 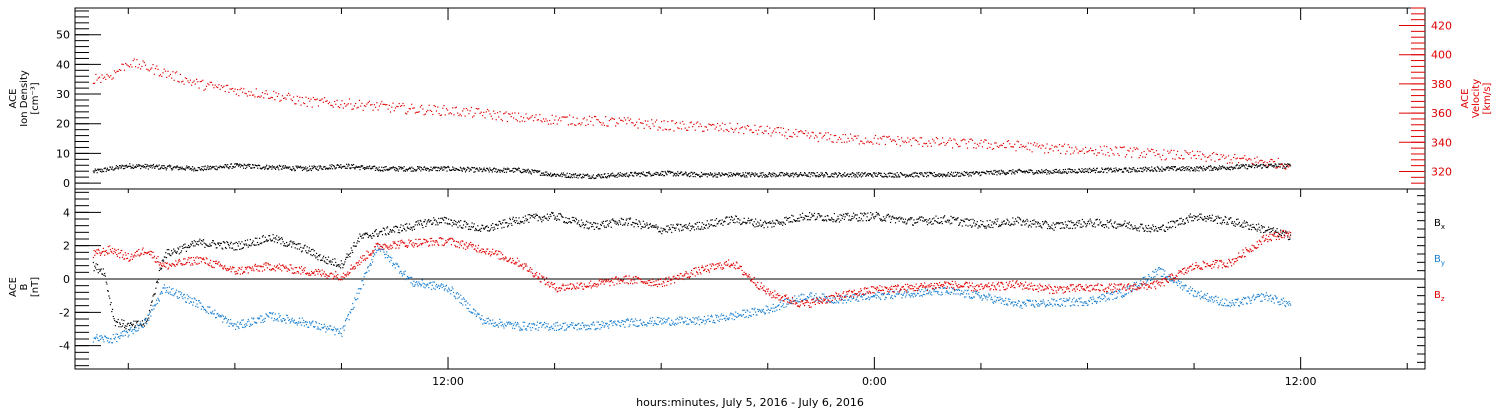 I want to click on density-axis-tick-label: 30, so click(x=63, y=94).